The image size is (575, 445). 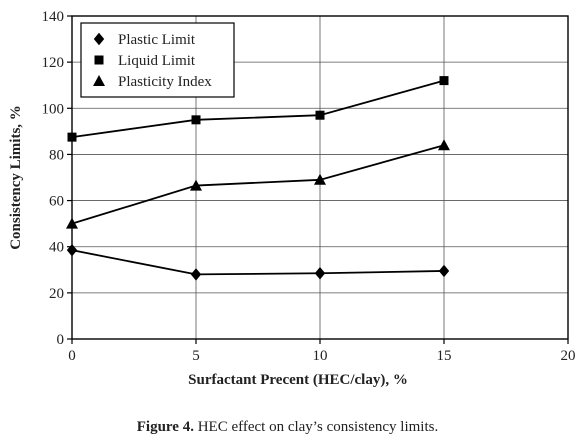 What do you see at coordinates (316, 427) in the screenshot?
I see `caption-text: HEC effect on clay’s consistency limits.` at bounding box center [316, 427].